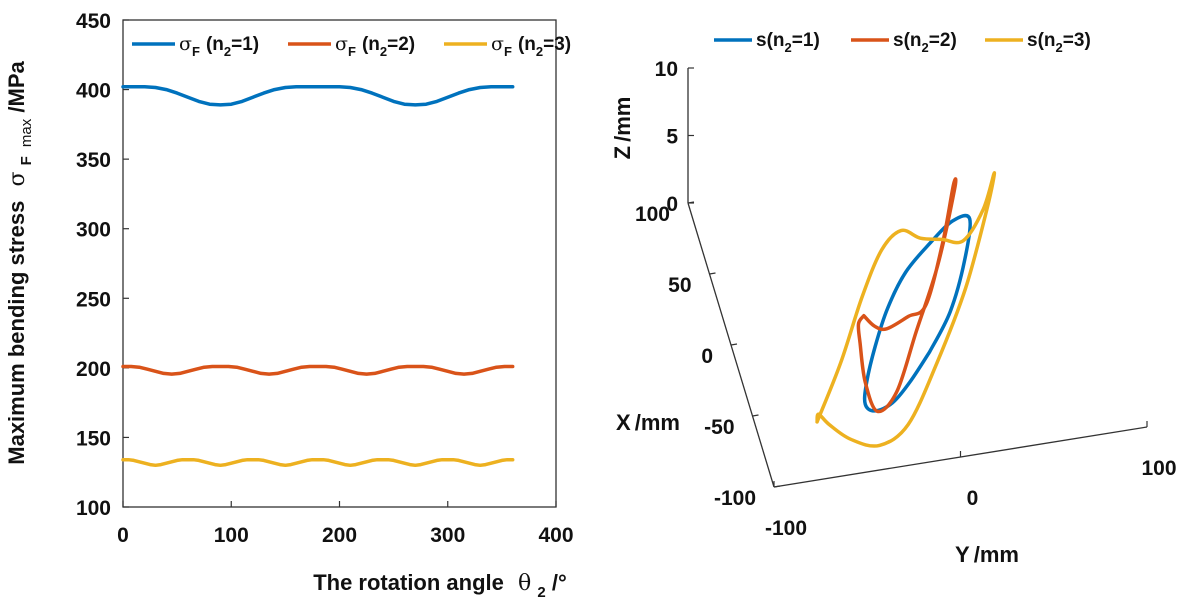 This screenshot has width=1200, height=610. Describe the element at coordinates (1158, 468) in the screenshot. I see `y-tick-label: 100` at that location.